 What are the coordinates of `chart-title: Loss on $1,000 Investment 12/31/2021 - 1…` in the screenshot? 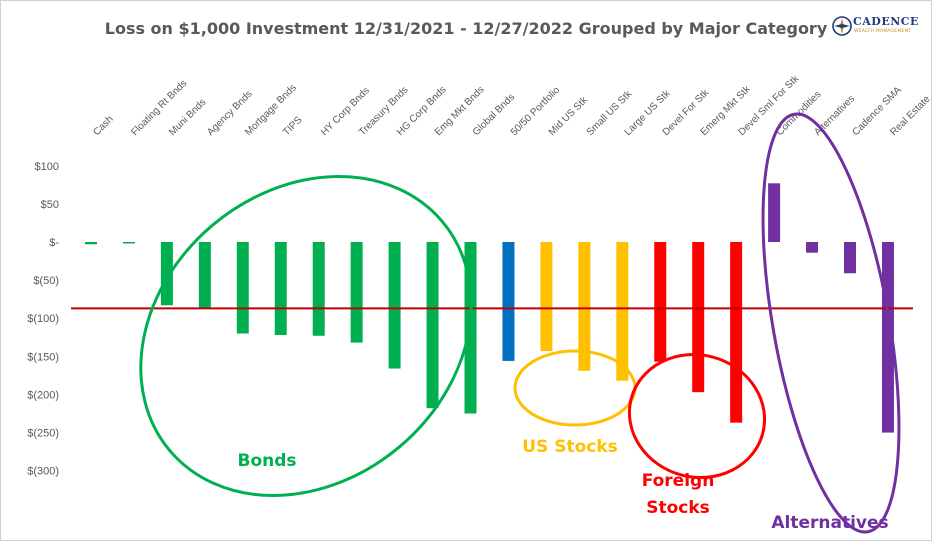 It's located at (466, 28).